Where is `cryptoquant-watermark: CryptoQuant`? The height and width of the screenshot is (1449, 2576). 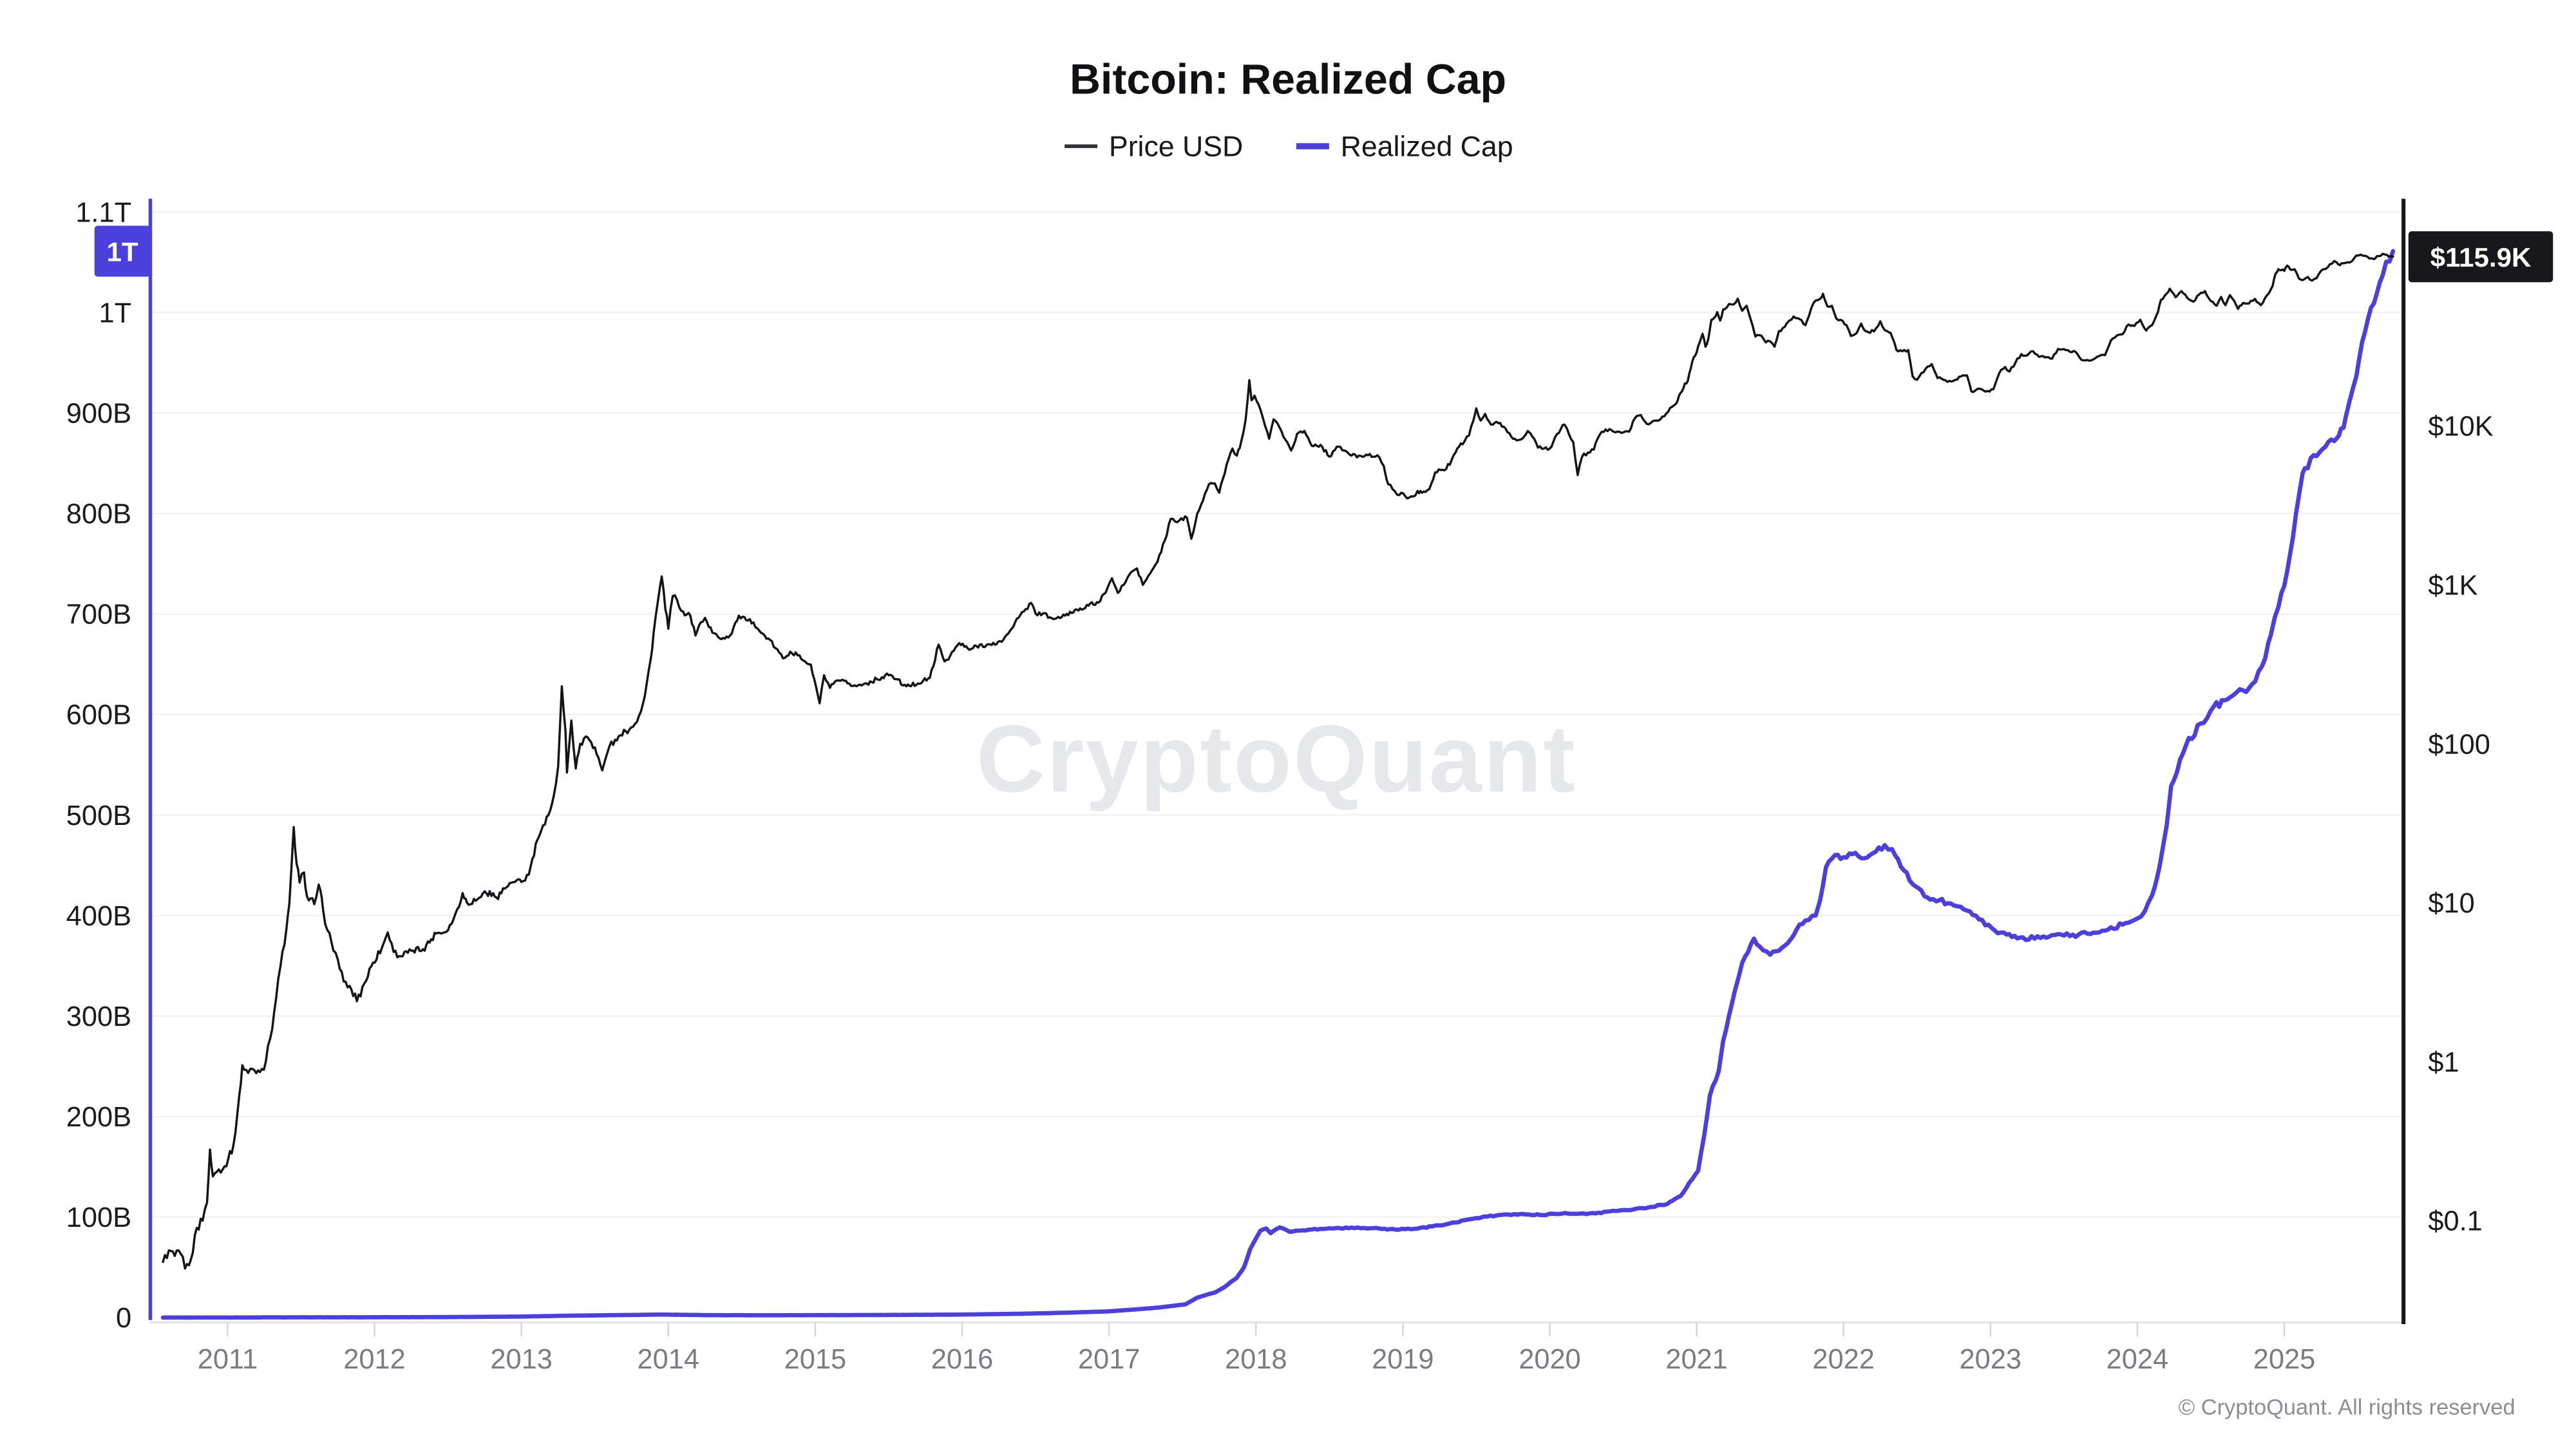
cryptoquant-watermark: CryptoQuant is located at coordinates (1276, 759).